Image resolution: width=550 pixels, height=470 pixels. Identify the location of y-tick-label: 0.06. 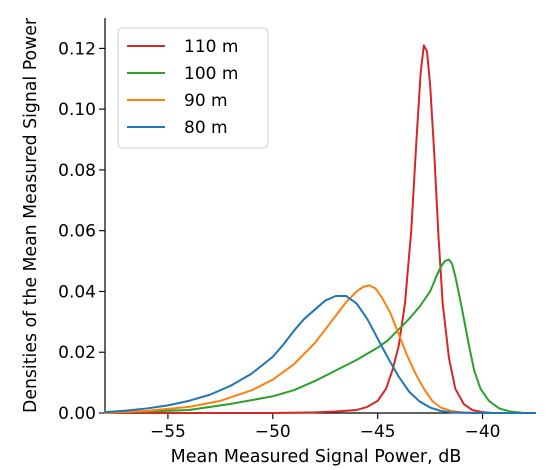
(77, 232).